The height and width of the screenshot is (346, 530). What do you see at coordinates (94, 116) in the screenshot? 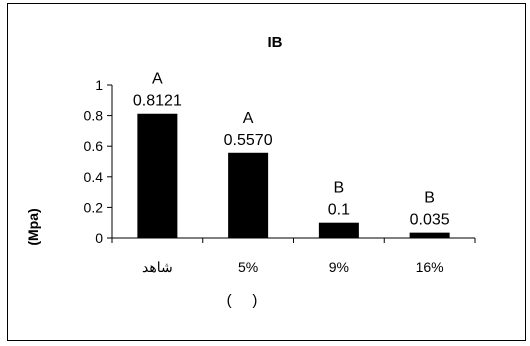
I see `y-tick-label: 0.8` at bounding box center [94, 116].